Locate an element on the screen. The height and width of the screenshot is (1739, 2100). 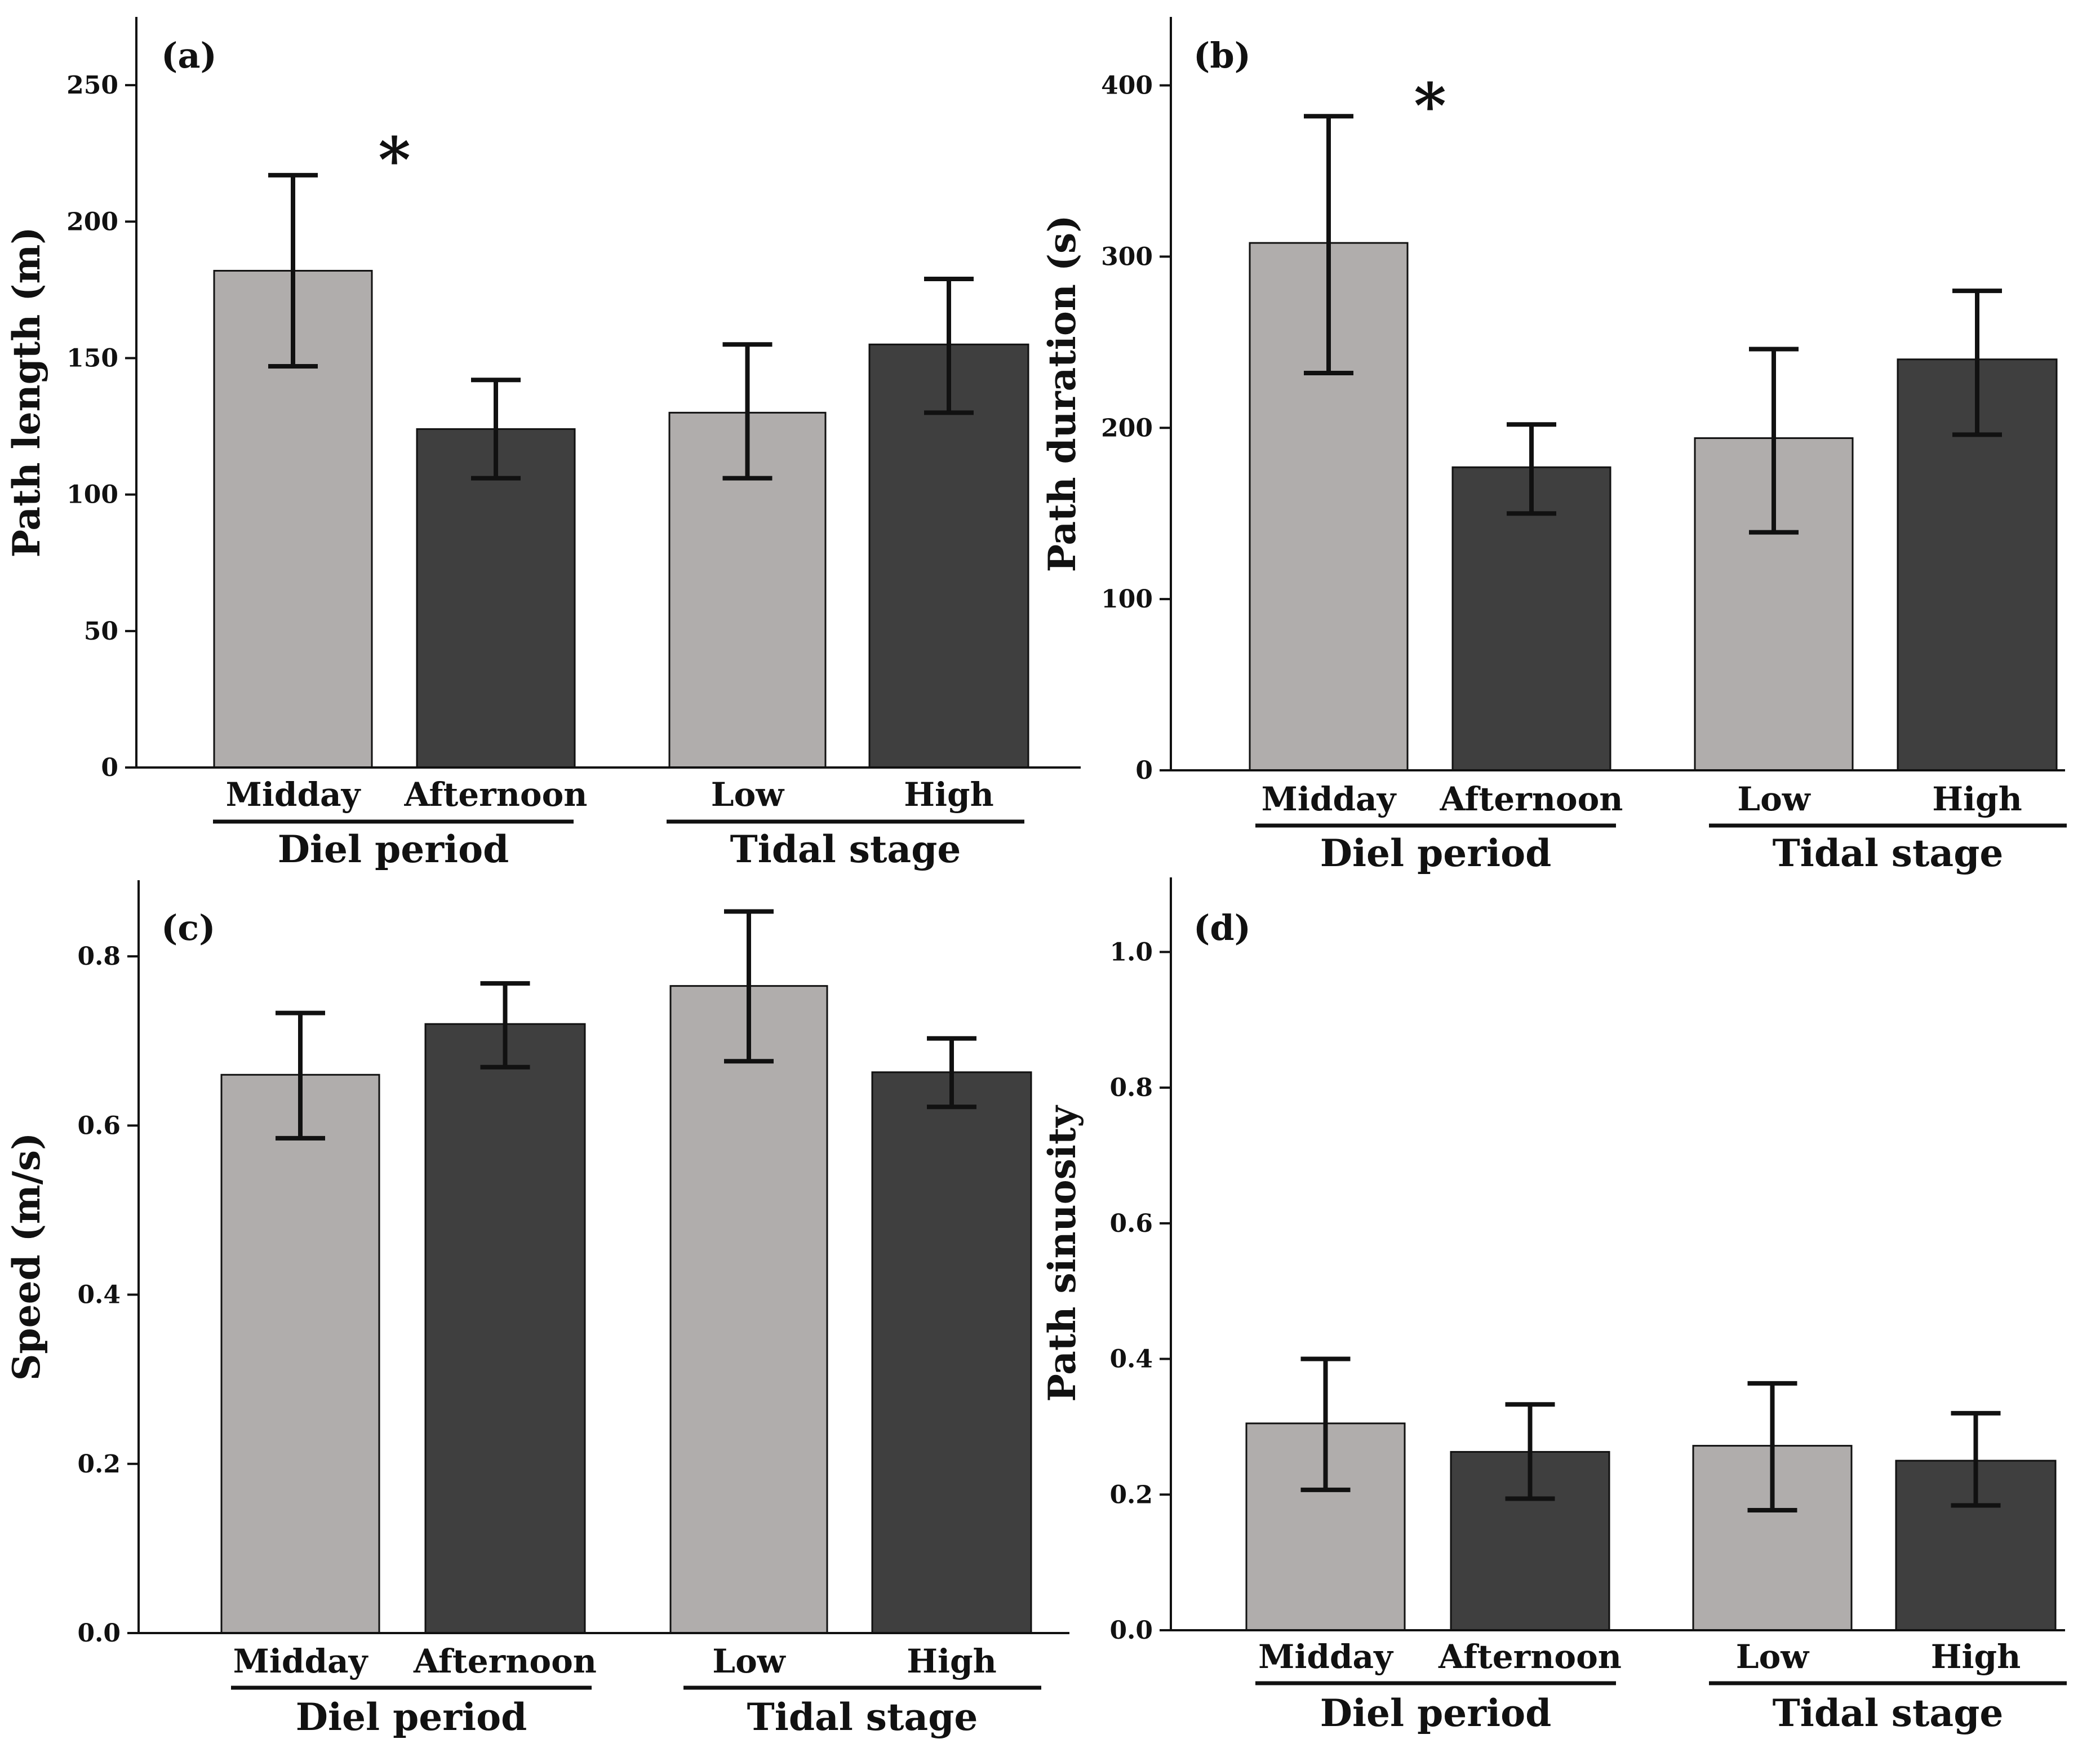
y-axis-title: Speed (m/s) is located at coordinates (26, 1257).